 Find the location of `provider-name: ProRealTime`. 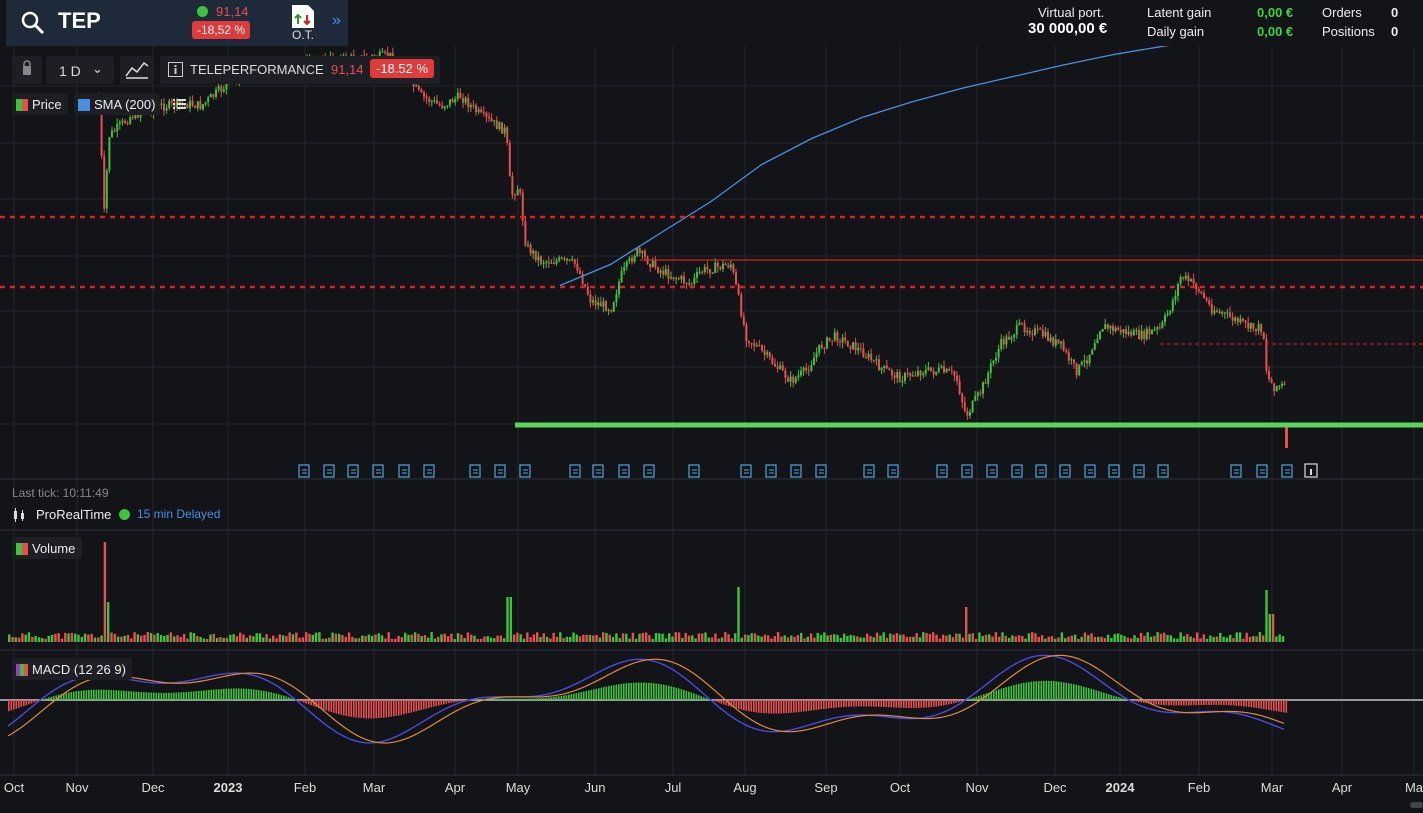

provider-name: ProRealTime is located at coordinates (74, 514).